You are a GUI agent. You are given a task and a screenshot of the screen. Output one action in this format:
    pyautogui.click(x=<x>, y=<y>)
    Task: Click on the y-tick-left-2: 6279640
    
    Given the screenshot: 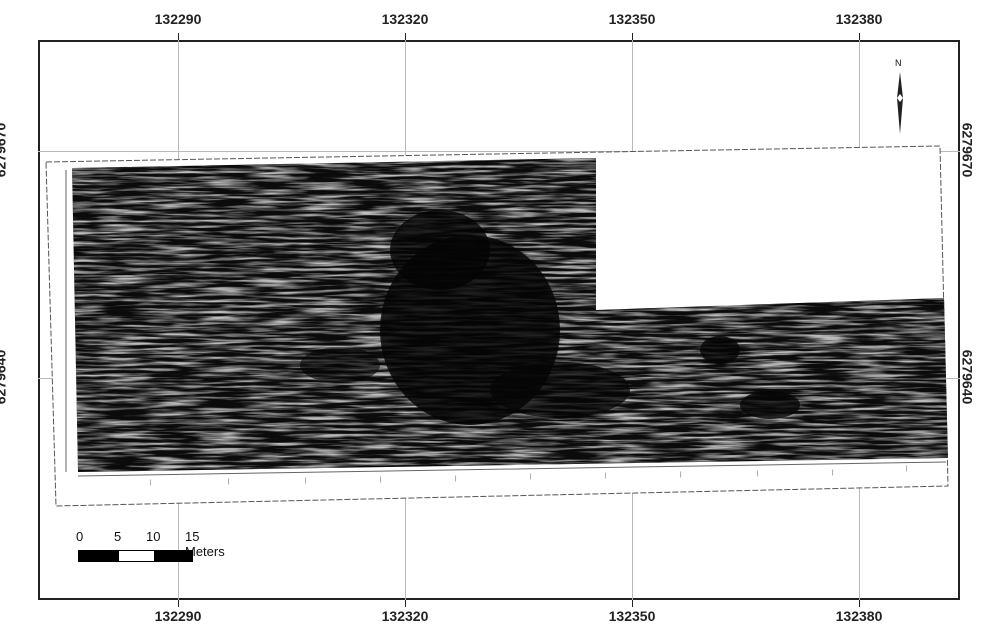 What is the action you would take?
    pyautogui.click(x=4, y=377)
    